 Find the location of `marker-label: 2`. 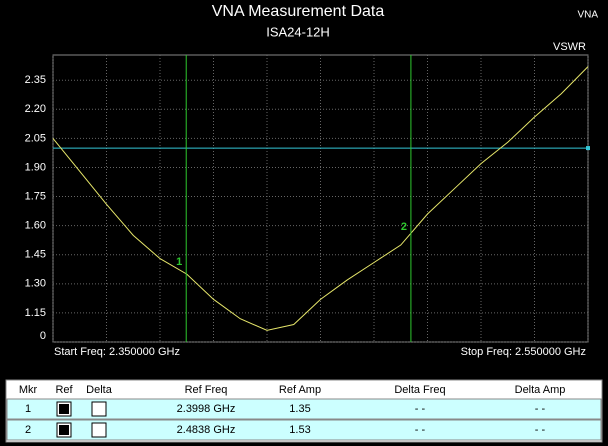

marker-label: 2 is located at coordinates (404, 227).